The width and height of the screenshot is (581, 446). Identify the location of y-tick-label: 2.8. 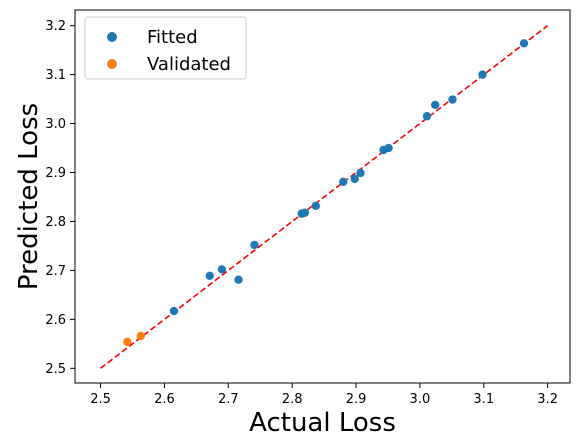
(55, 222).